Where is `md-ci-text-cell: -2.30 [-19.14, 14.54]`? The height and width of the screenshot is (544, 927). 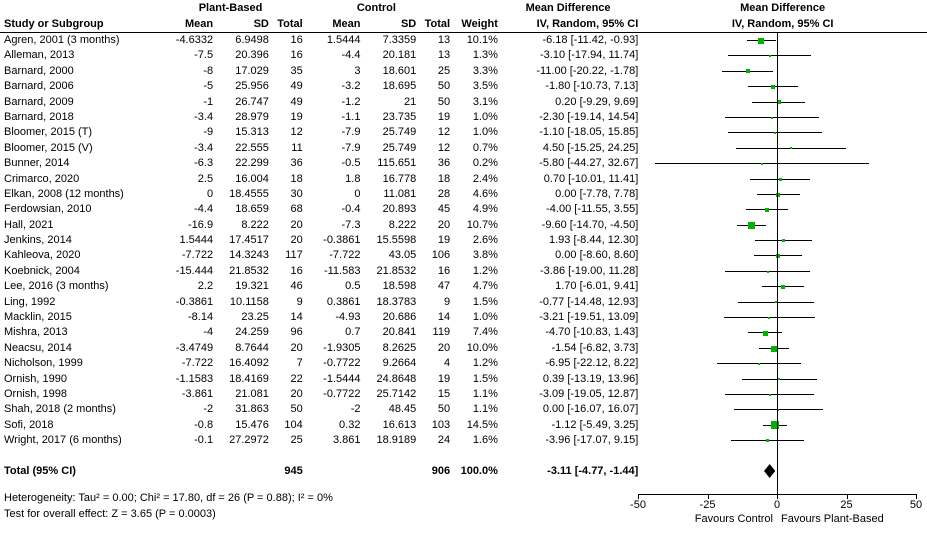 md-ci-text-cell: -2.30 [-19.14, 14.54] is located at coordinates (589, 116).